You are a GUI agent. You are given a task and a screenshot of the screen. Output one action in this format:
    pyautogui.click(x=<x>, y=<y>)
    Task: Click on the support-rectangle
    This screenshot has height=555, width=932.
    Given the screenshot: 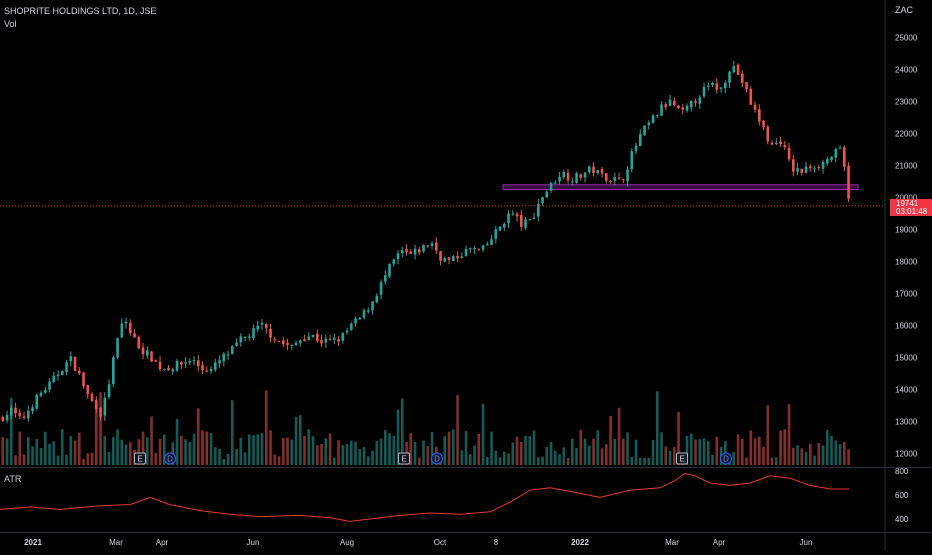 What is the action you would take?
    pyautogui.click(x=680, y=187)
    